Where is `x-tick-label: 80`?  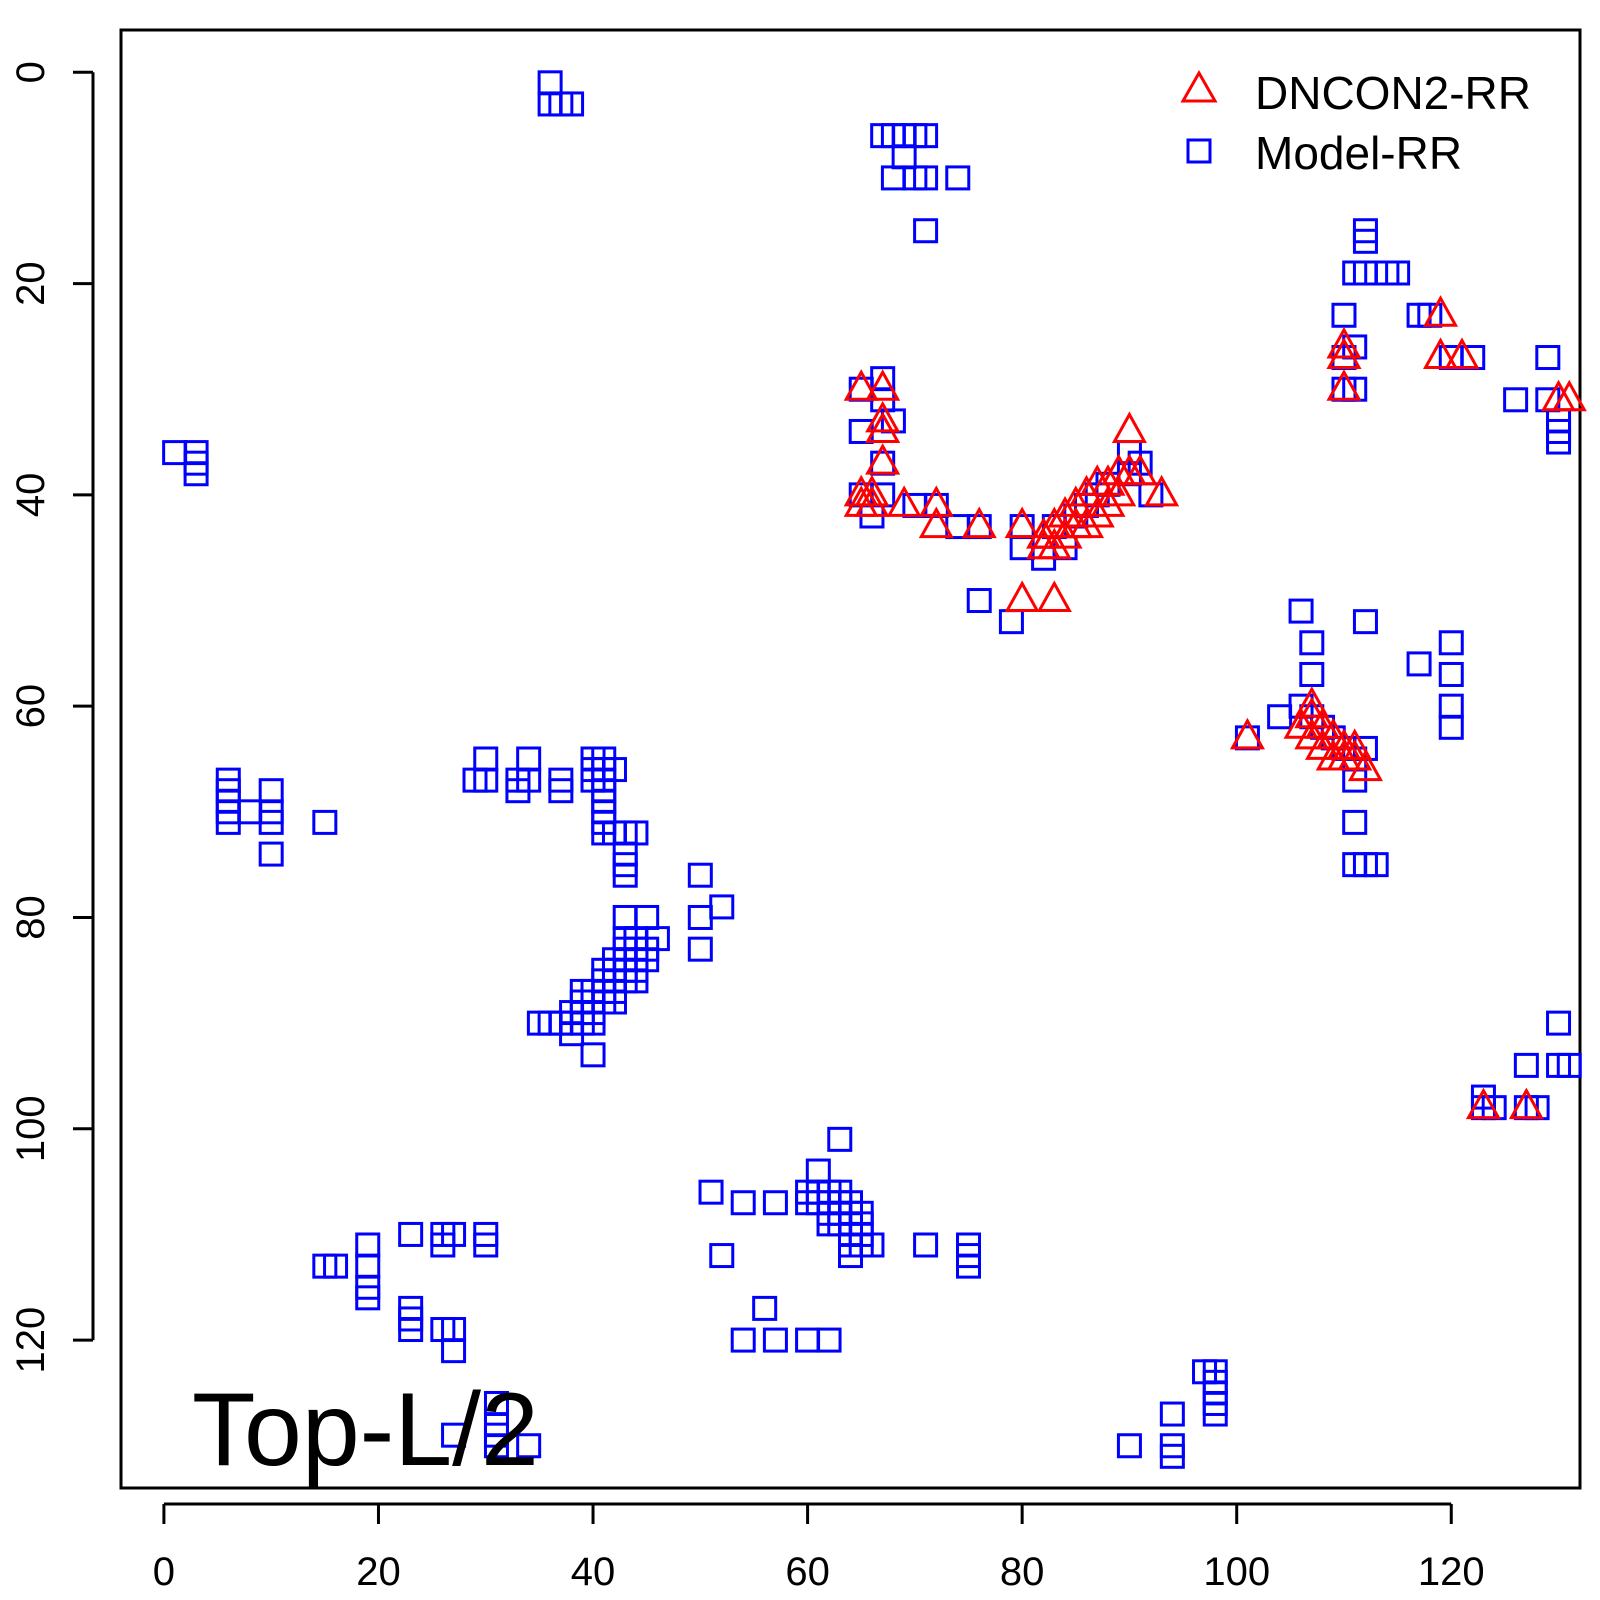 x-tick-label: 80 is located at coordinates (1022, 1572).